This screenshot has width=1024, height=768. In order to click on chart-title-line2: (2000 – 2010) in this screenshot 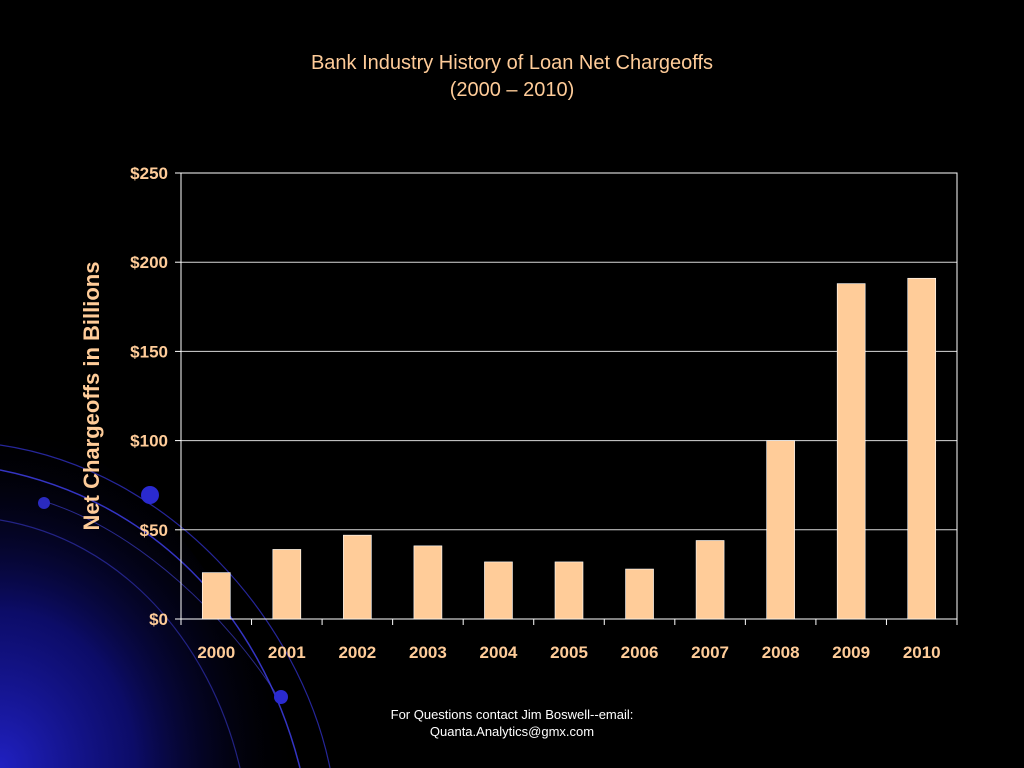, I will do `click(512, 90)`.